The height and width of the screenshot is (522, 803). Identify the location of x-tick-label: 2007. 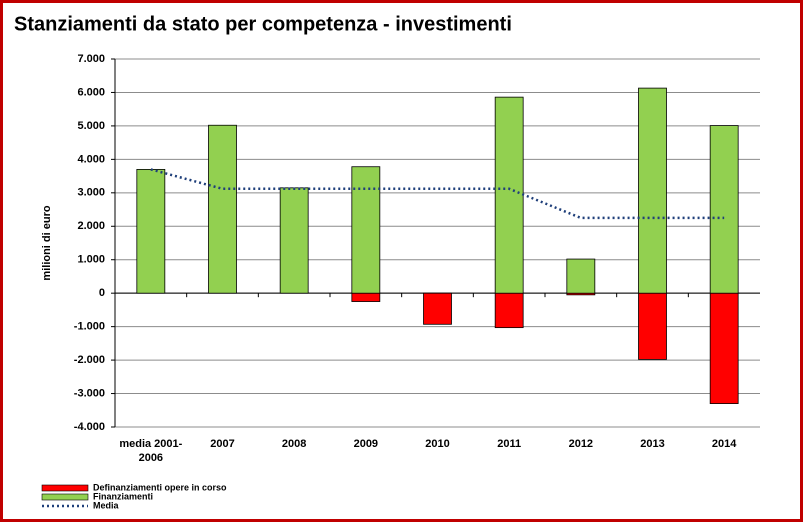
(222, 444).